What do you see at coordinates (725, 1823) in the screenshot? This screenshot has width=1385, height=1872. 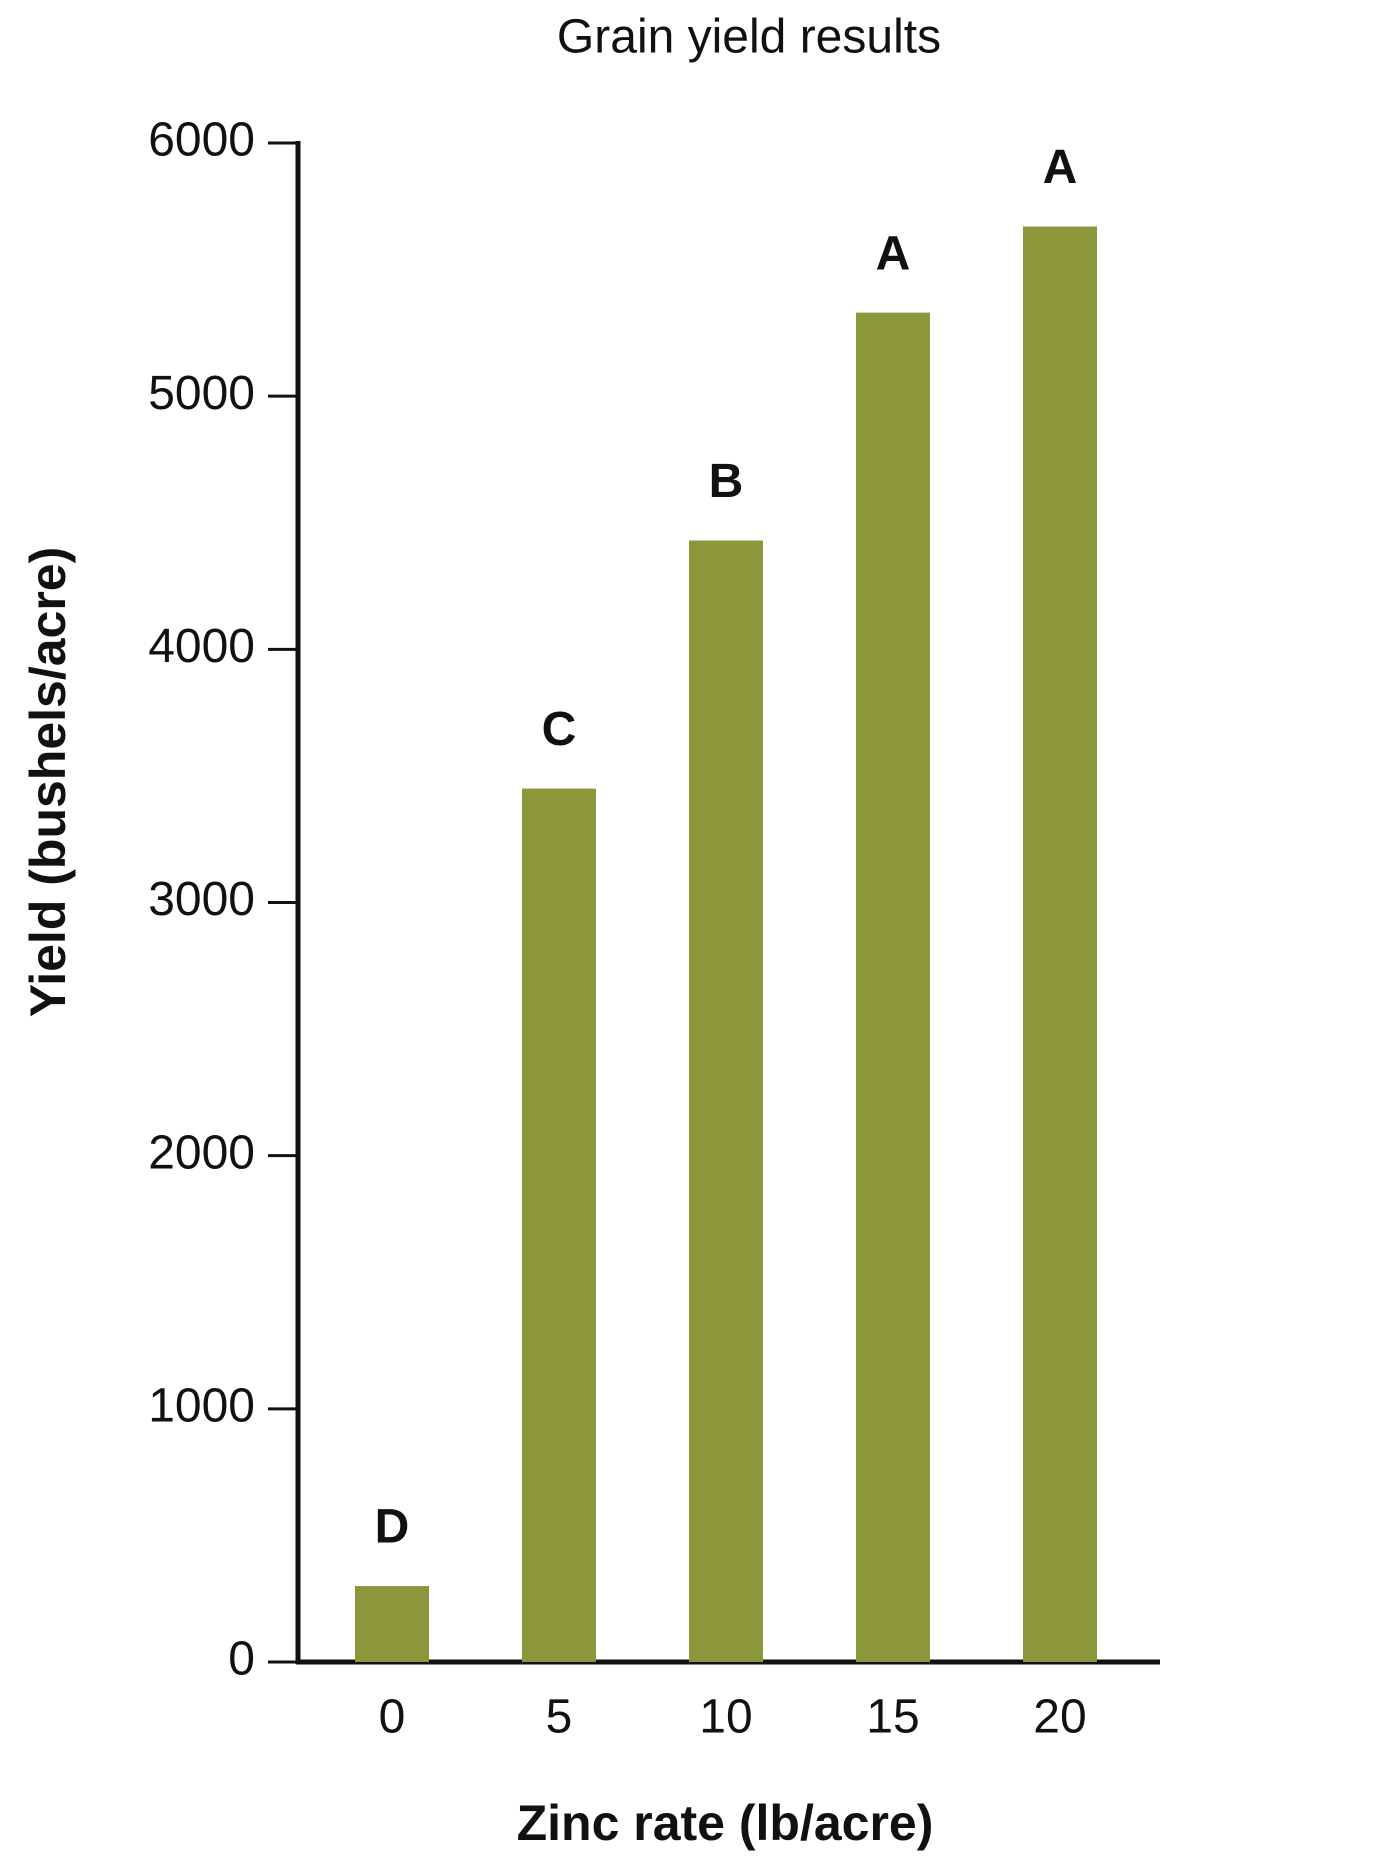 I see `x-axis-title: Zinc rate (lb/acre)` at bounding box center [725, 1823].